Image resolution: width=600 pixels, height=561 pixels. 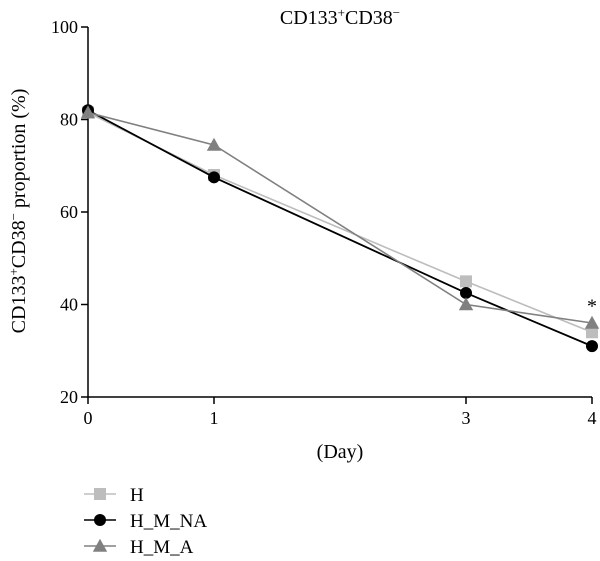 What do you see at coordinates (69, 397) in the screenshot?
I see `y-tick-label: 20` at bounding box center [69, 397].